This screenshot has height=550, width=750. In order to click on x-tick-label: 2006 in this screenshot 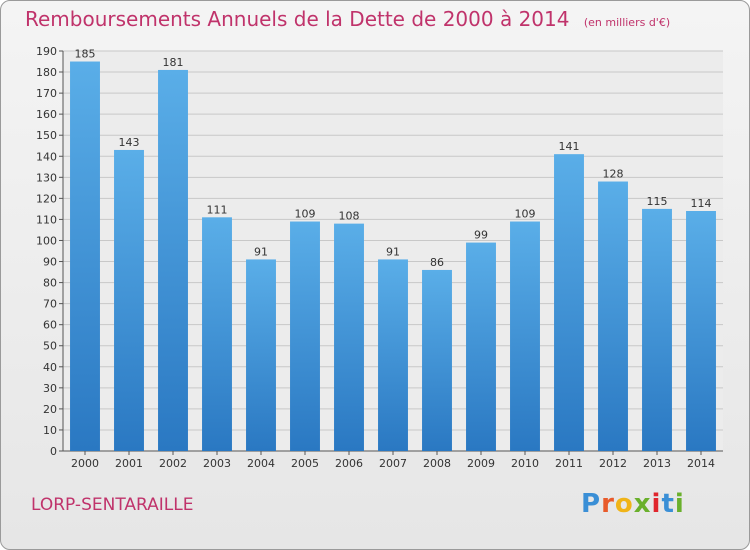, I will do `click(349, 463)`.